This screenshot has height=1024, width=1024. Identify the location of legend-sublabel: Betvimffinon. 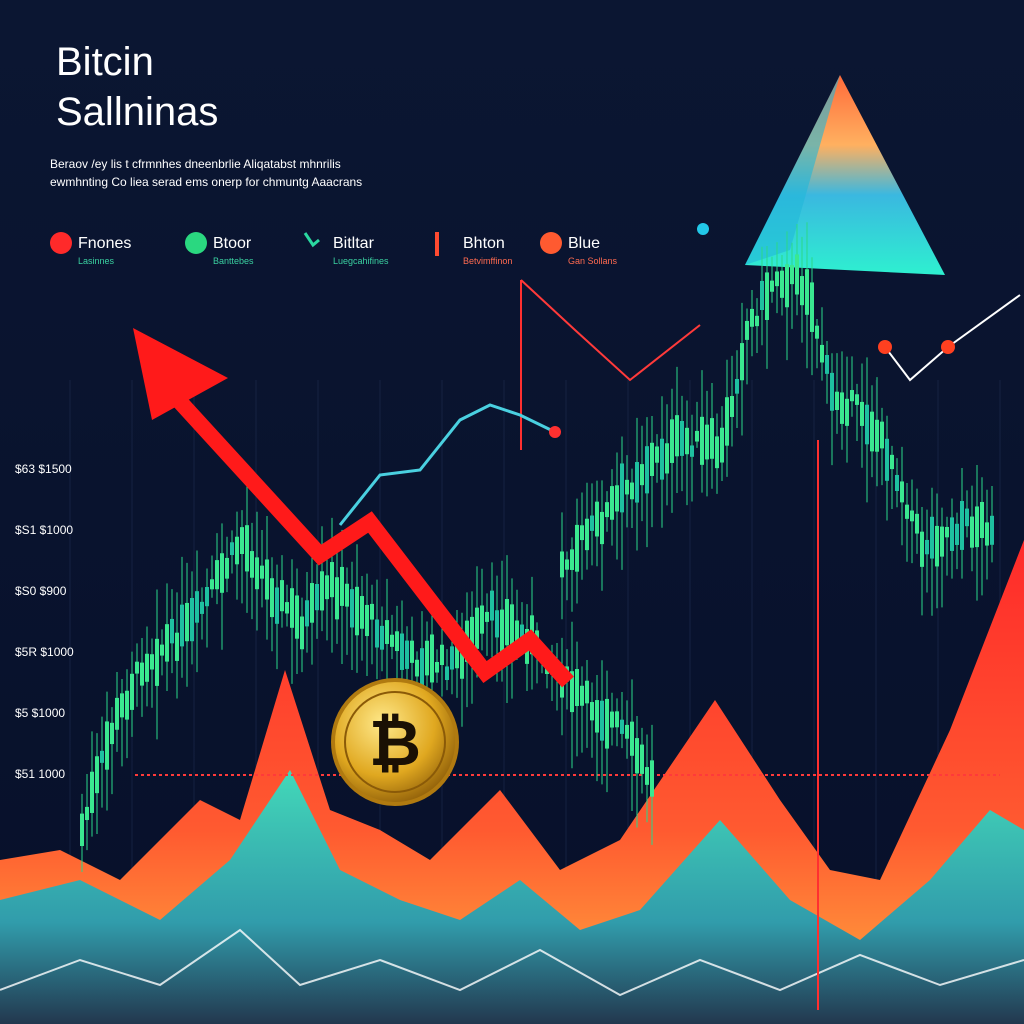
(487, 261).